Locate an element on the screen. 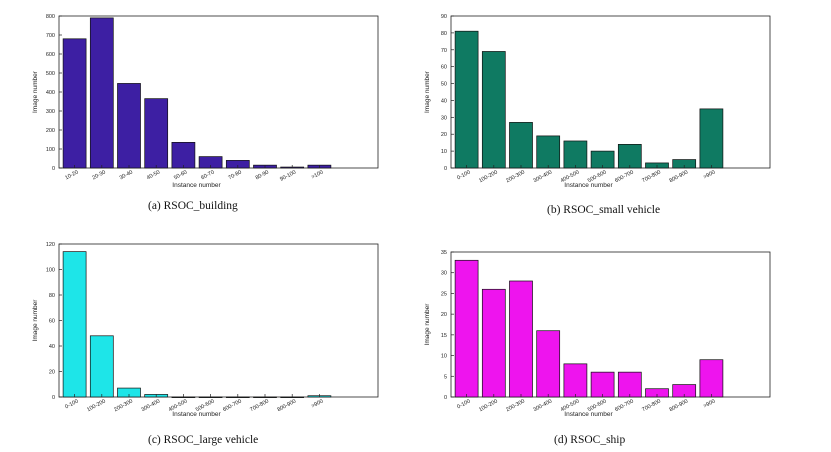  y-tick-label-a: 300 is located at coordinates (50, 112).